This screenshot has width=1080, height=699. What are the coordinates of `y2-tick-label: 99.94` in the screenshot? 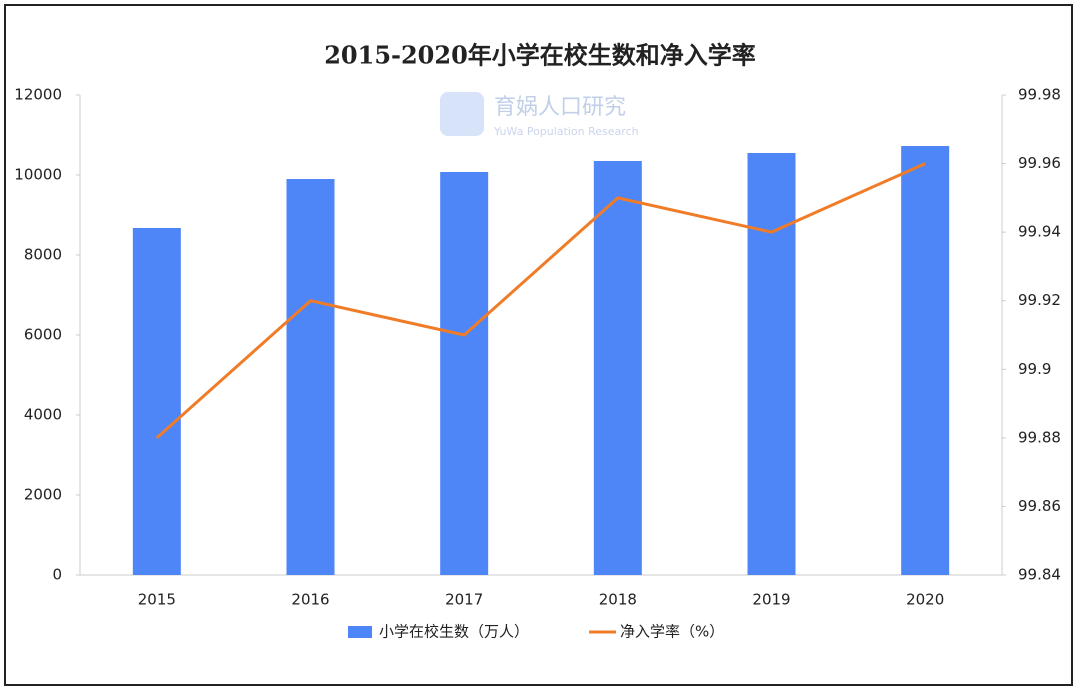 It's located at (1039, 232).